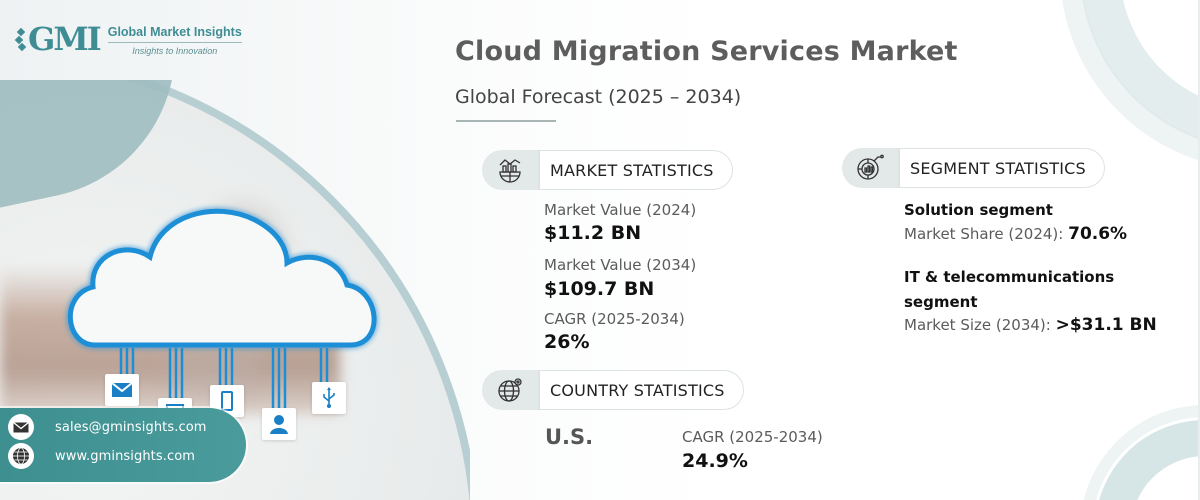 Image resolution: width=1200 pixels, height=500 pixels. What do you see at coordinates (978, 210) in the screenshot?
I see `segment-title: Solution segment` at bounding box center [978, 210].